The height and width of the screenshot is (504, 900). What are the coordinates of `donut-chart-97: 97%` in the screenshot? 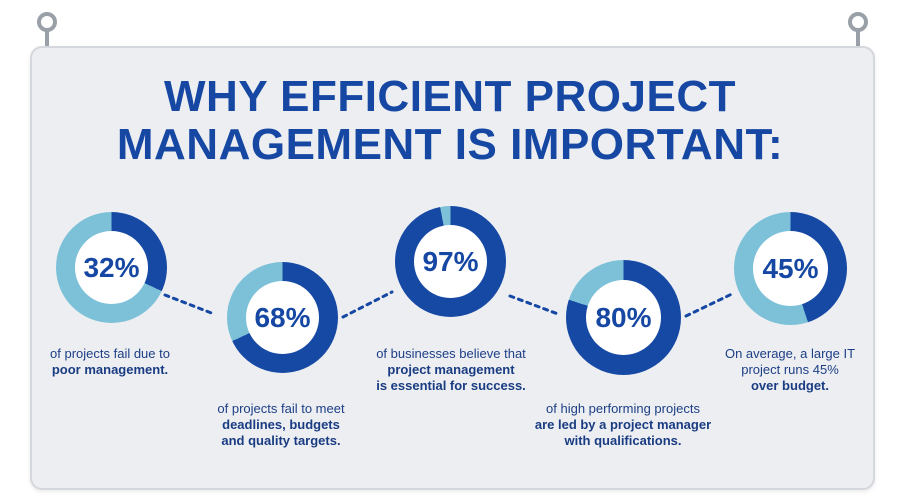 It's located at (450, 261).